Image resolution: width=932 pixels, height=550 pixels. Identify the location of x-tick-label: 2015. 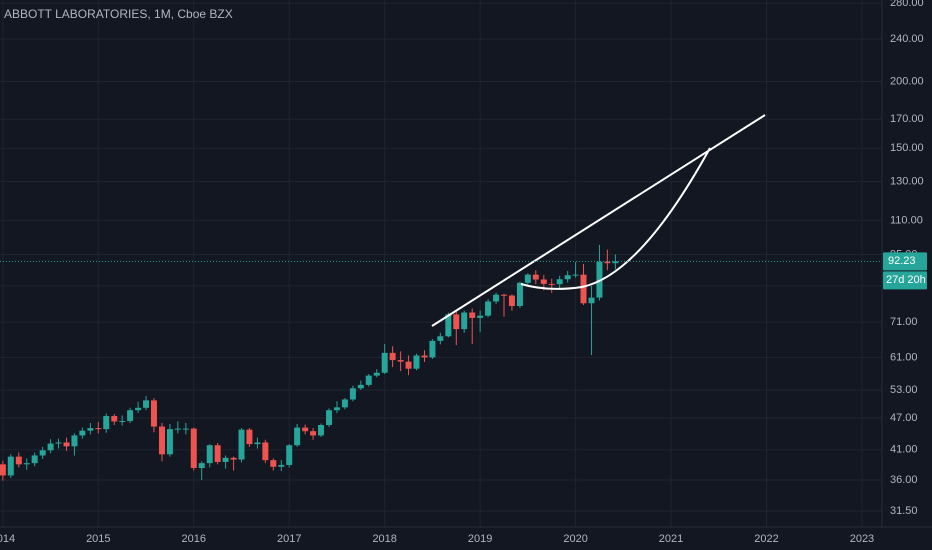
(98, 539).